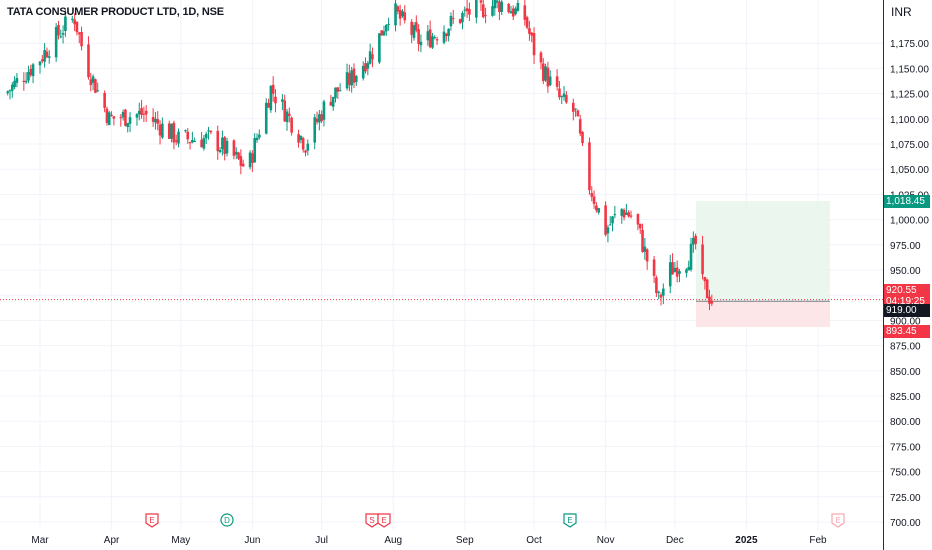 This screenshot has height=550, width=932. I want to click on target-zone, so click(763, 251).